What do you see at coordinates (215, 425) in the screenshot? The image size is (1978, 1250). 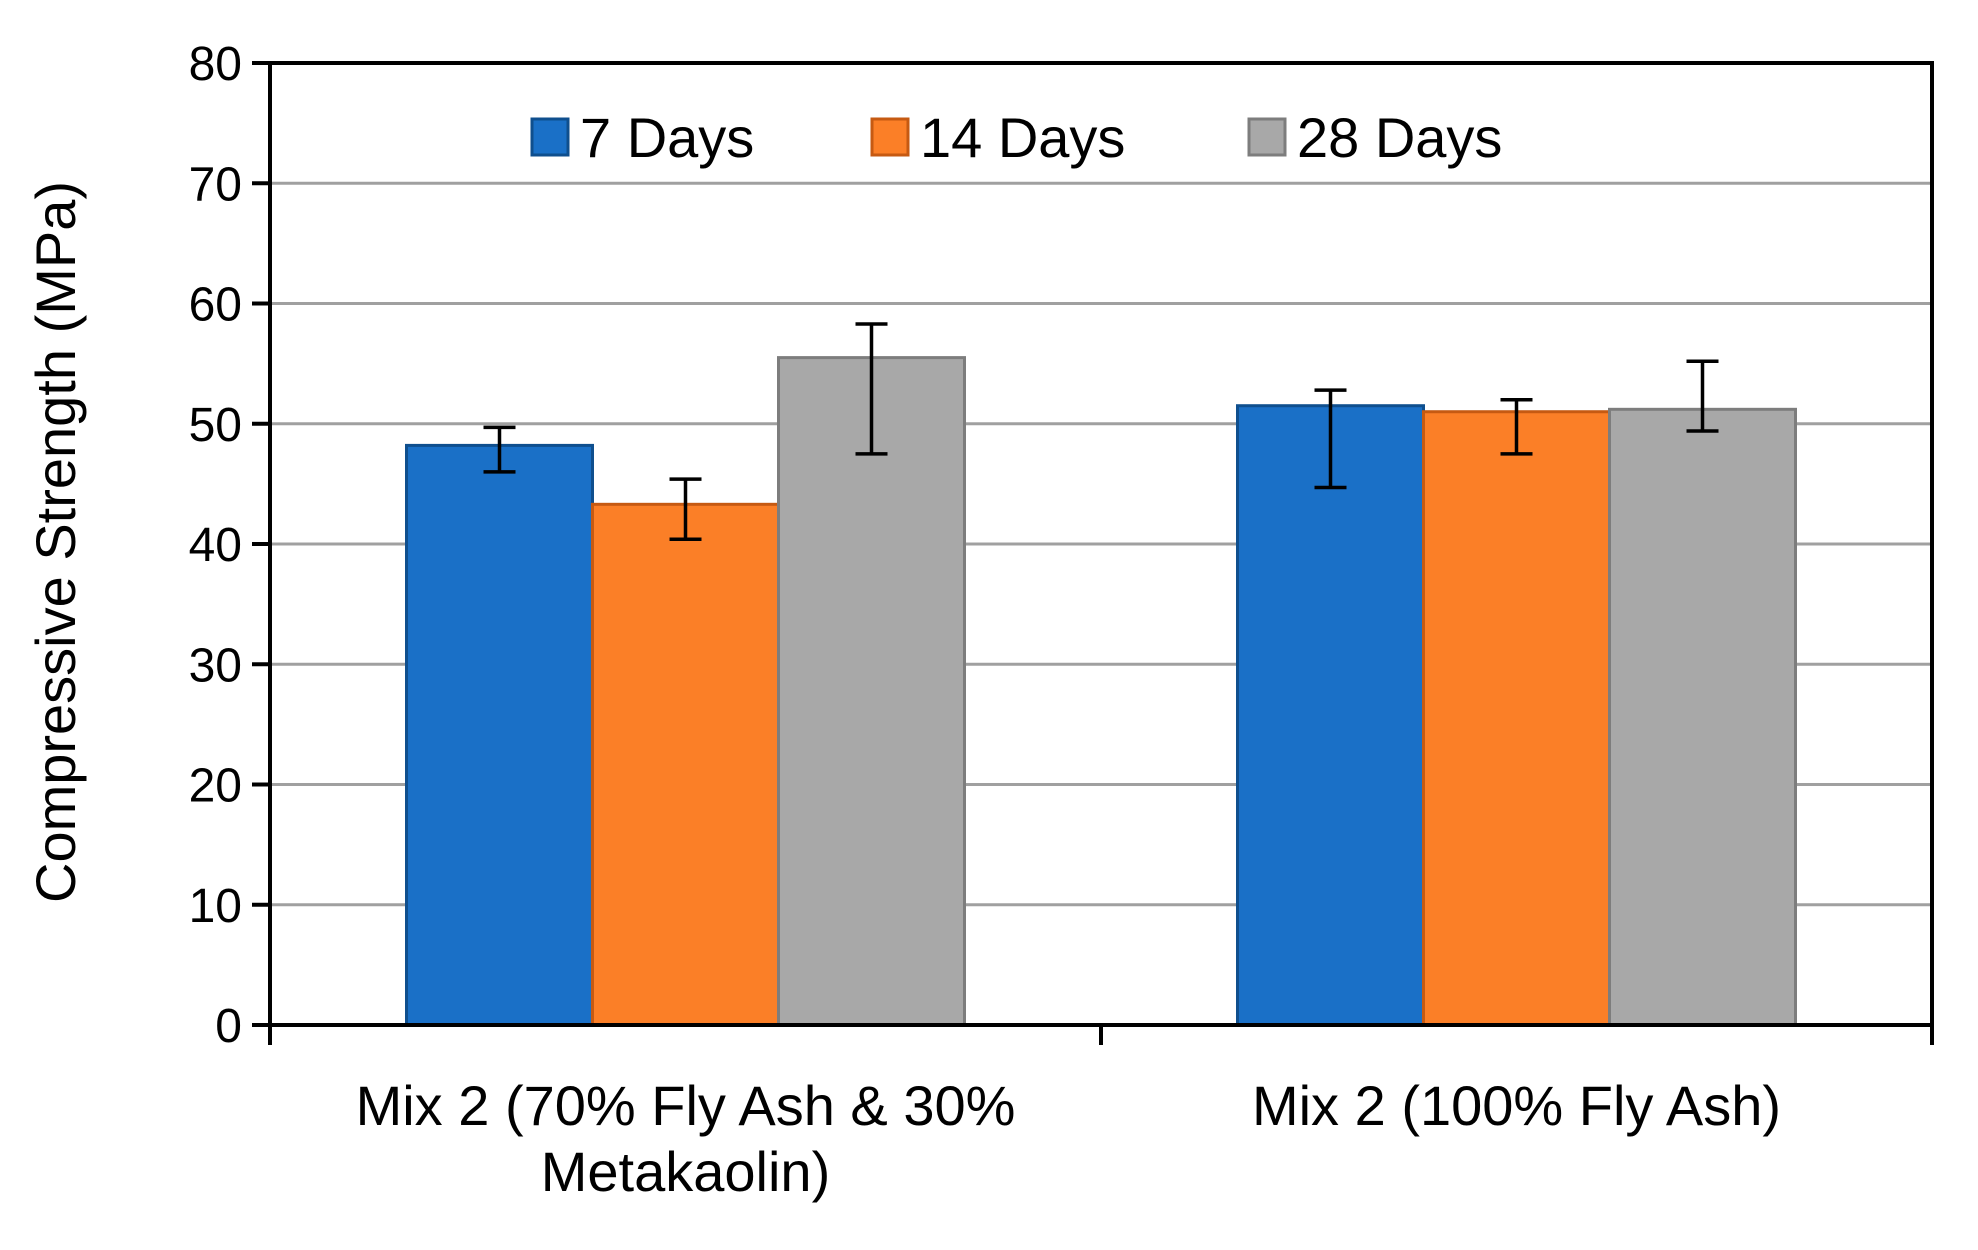 I see `y-tick-label: 50` at bounding box center [215, 425].